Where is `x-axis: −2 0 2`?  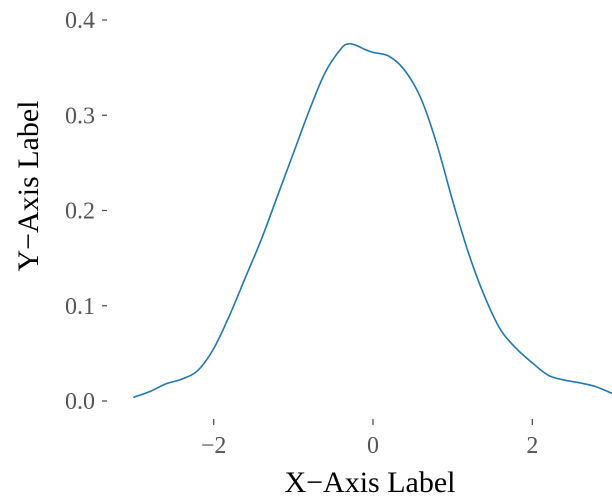
x-axis: −2 0 2 is located at coordinates (369, 439).